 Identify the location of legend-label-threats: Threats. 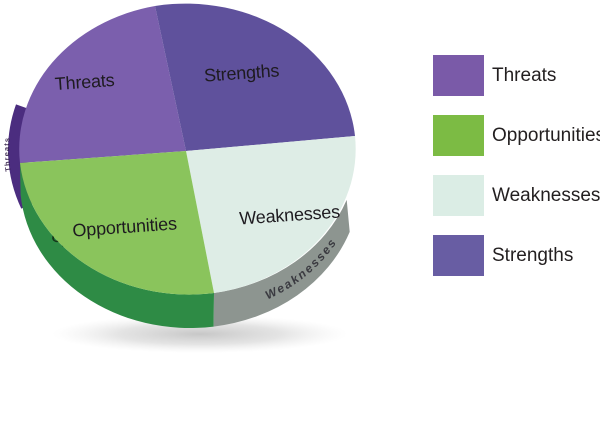
(524, 75).